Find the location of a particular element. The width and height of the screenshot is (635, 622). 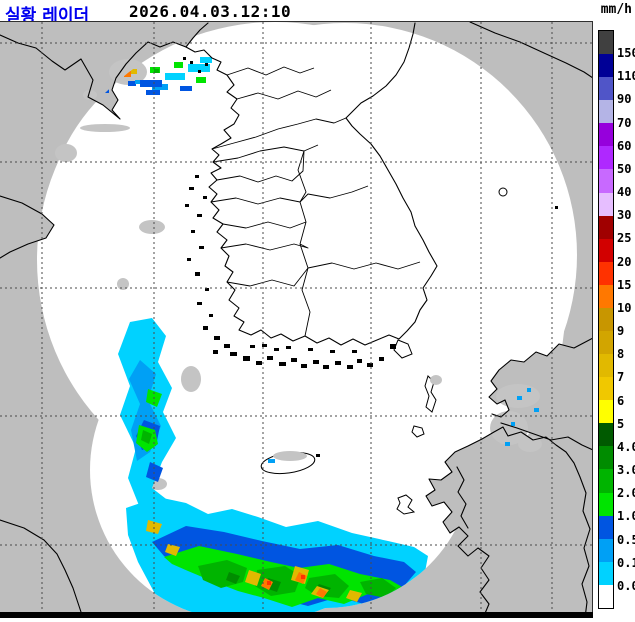

observation-timestamp: 2026.04.03.12:10 is located at coordinates (210, 11).